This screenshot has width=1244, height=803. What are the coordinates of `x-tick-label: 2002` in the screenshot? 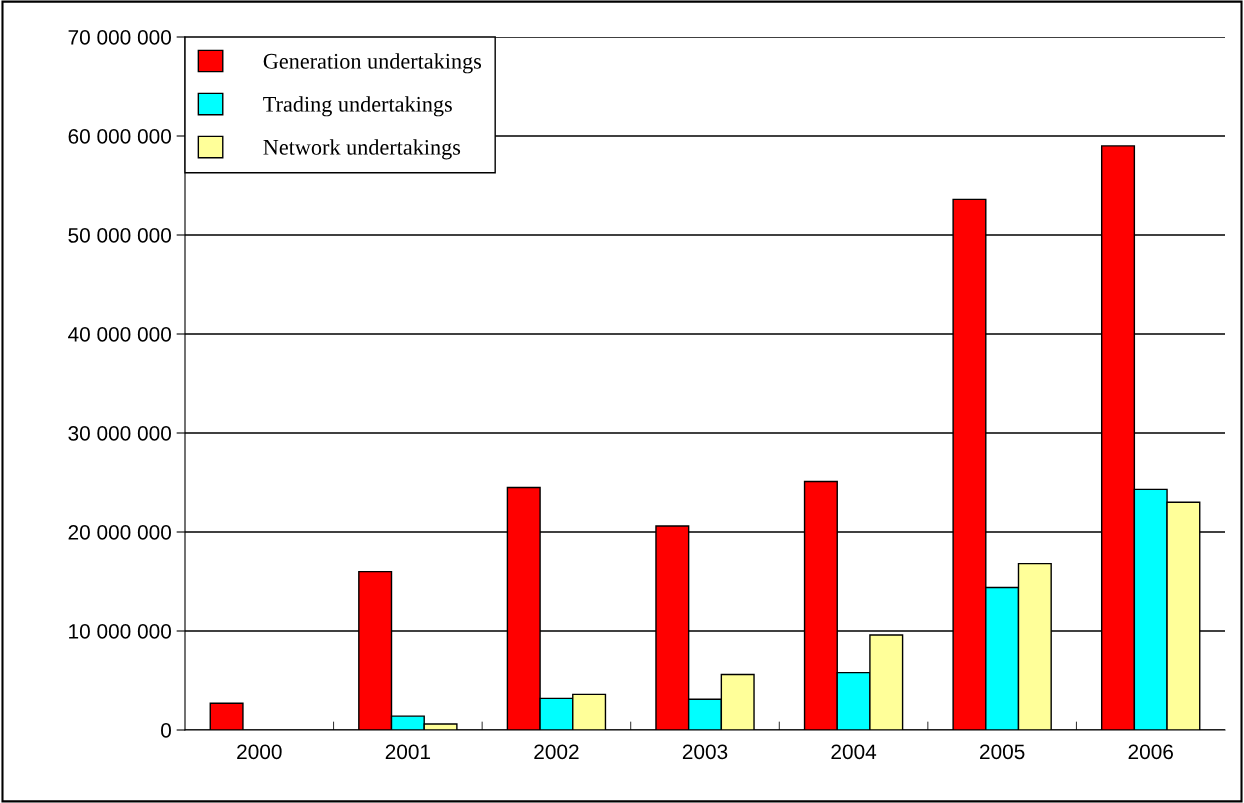 It's located at (556, 752).